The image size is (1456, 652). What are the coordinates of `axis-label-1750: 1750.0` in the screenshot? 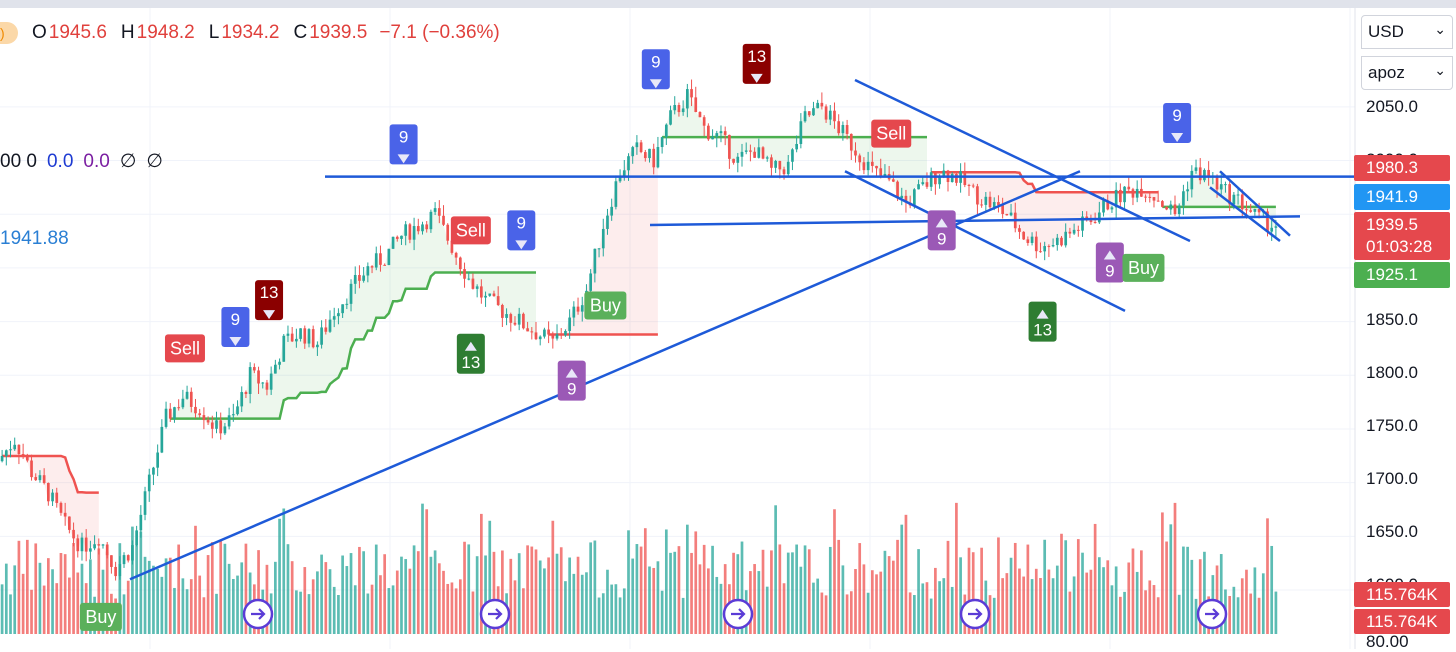 It's located at (1392, 425).